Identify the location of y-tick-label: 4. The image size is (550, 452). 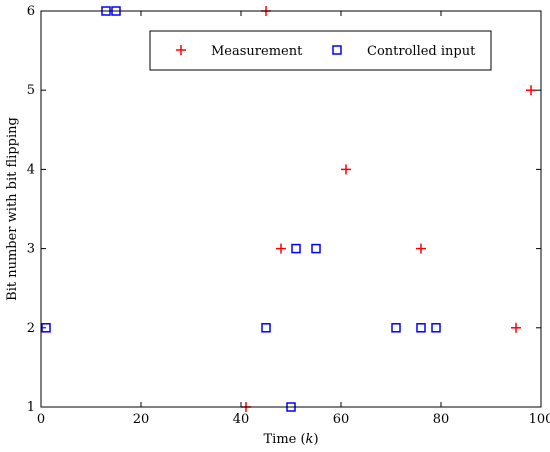
(31, 169).